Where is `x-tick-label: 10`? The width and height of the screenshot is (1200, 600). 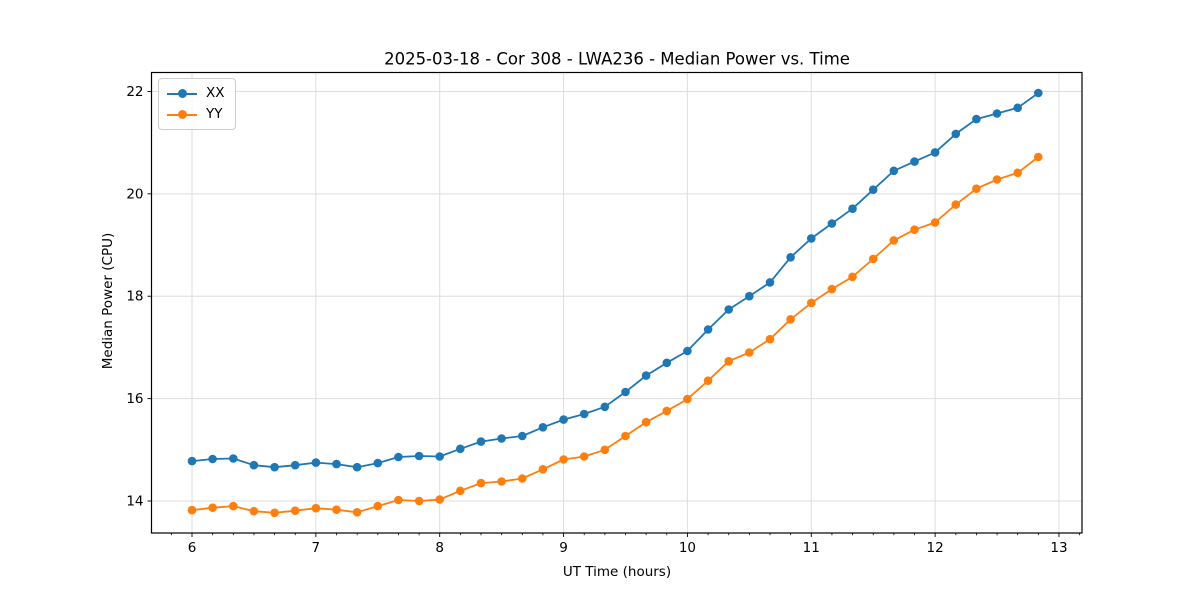 x-tick-label: 10 is located at coordinates (687, 548).